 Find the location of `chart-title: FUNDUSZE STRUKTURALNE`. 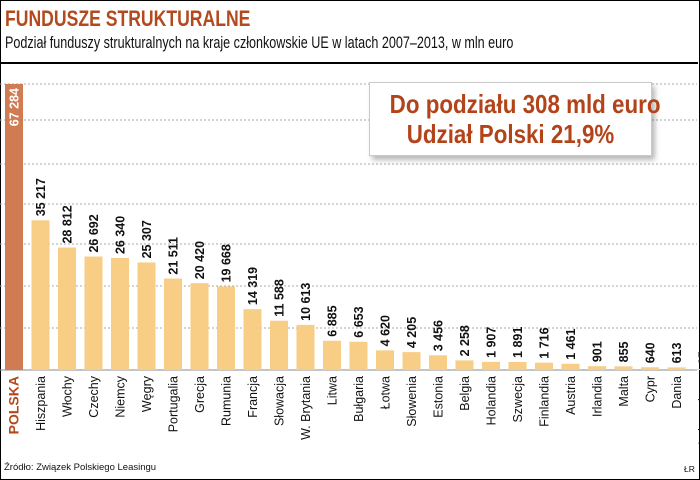

chart-title: FUNDUSZE STRUKTURALNE is located at coordinates (128, 18).